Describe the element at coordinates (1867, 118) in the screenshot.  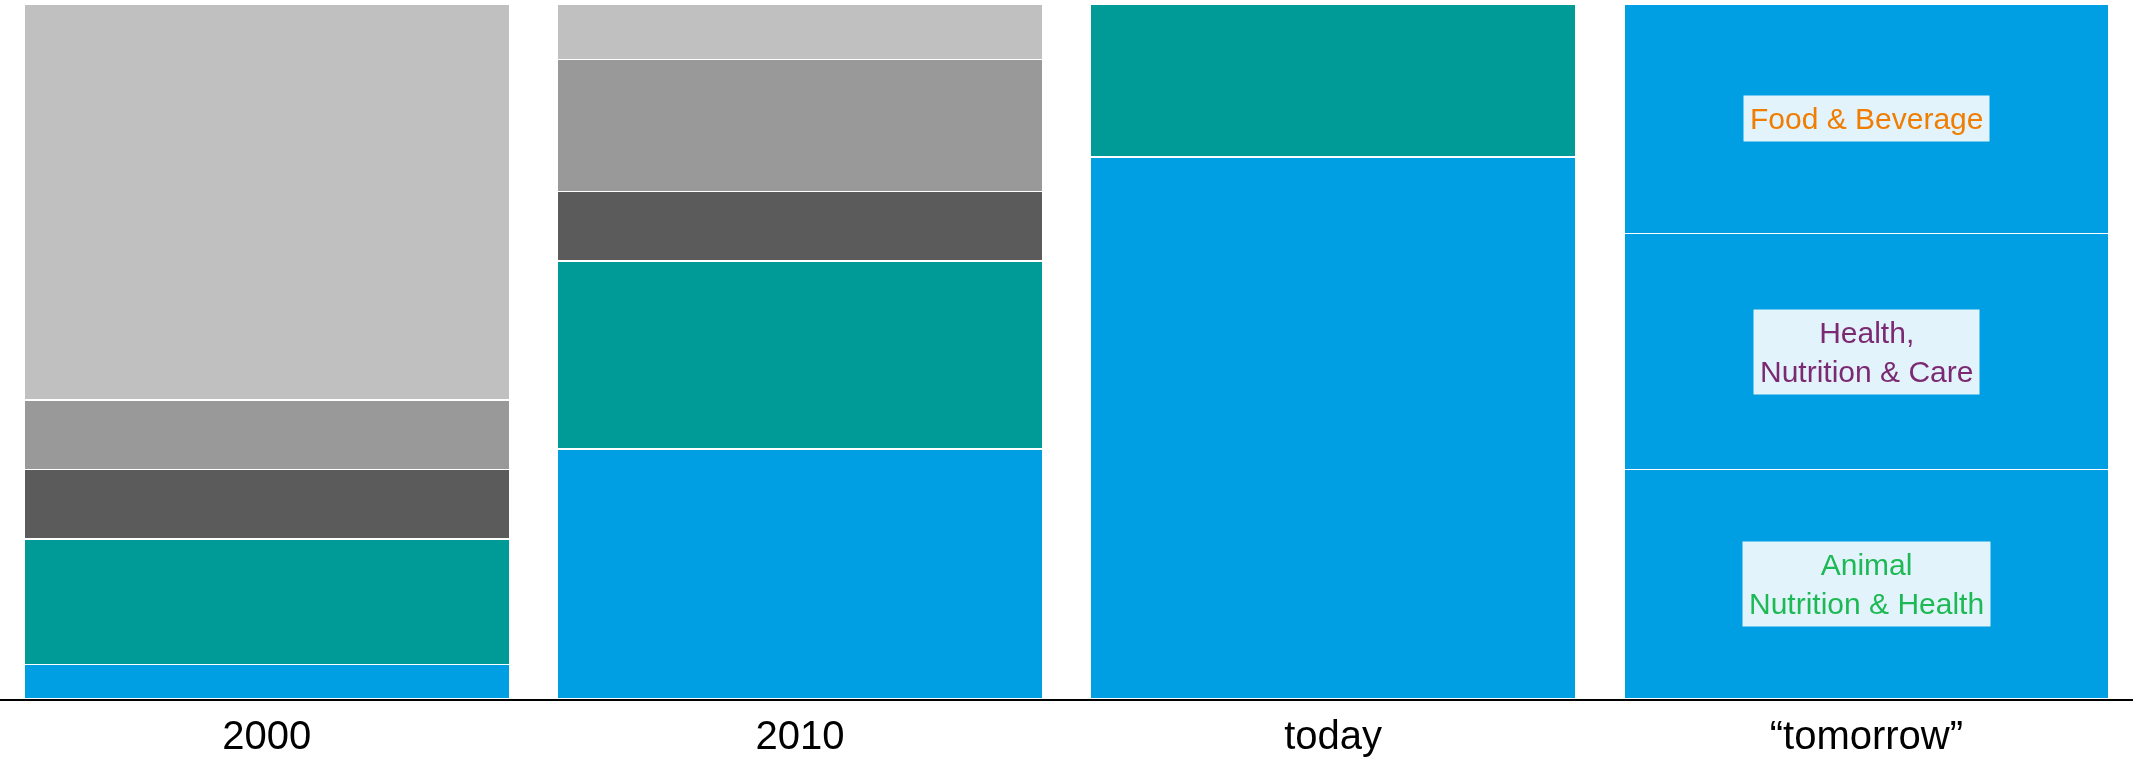
I see `annotation: Food & Beverage` at that location.